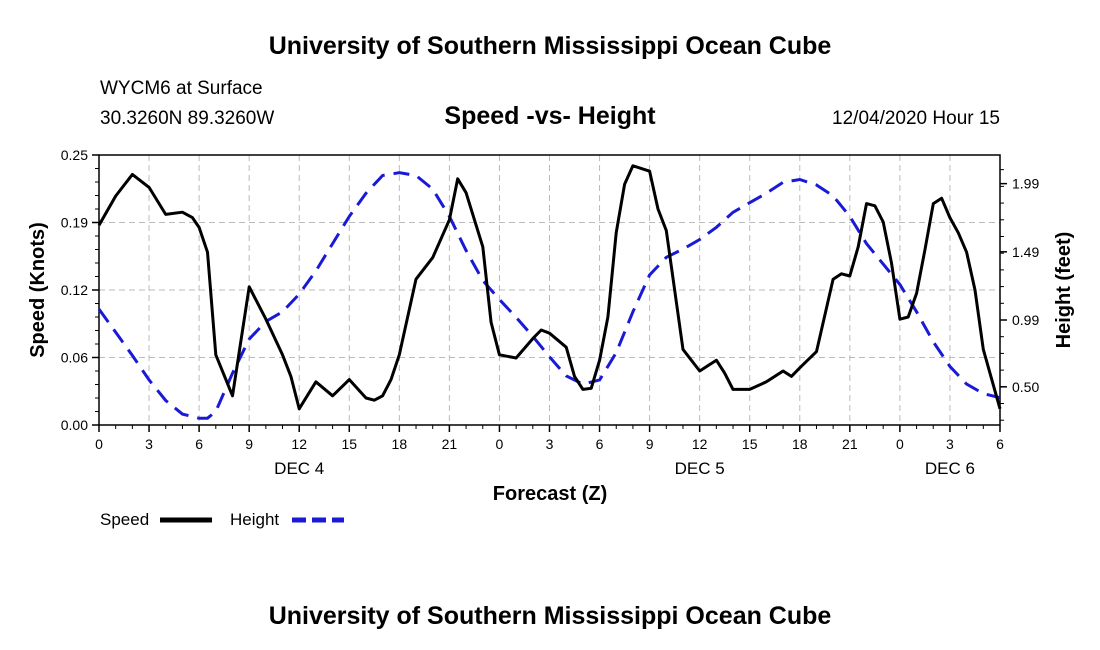 The width and height of the screenshot is (1100, 650). Describe the element at coordinates (181, 88) in the screenshot. I see `station-label: WYCM6 at Surface` at that location.